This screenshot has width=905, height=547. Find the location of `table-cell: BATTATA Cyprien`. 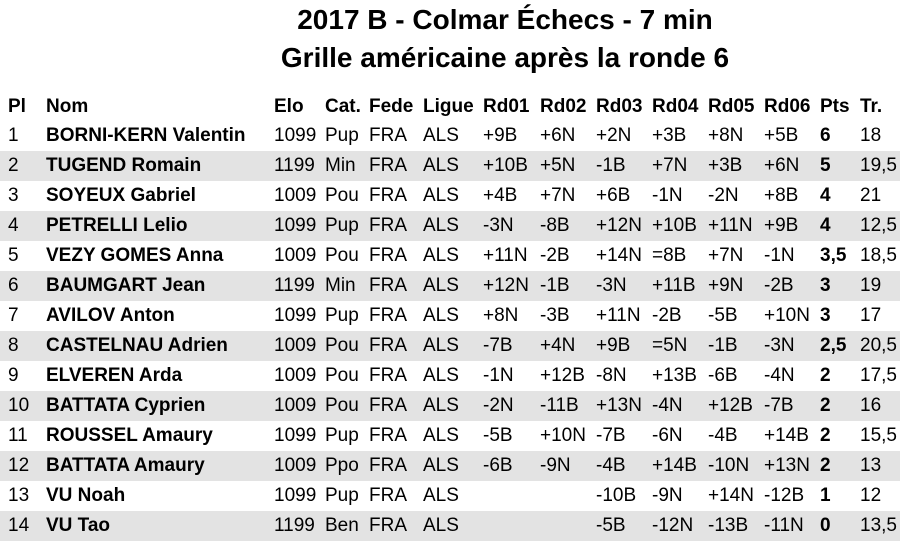

table-cell: BATTATA Cyprien is located at coordinates (126, 405).